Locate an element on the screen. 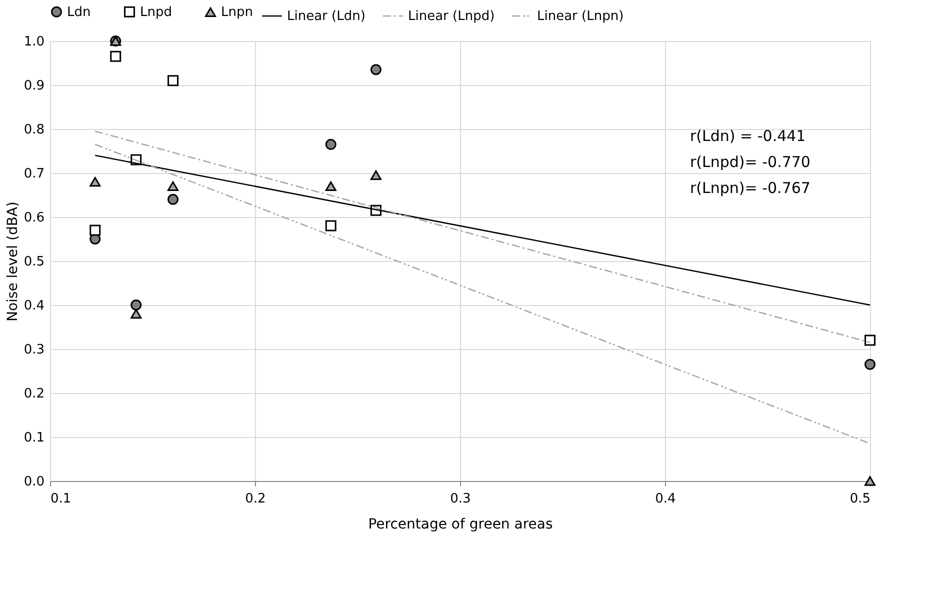  y-tick-label: 0.1 is located at coordinates (34, 438).